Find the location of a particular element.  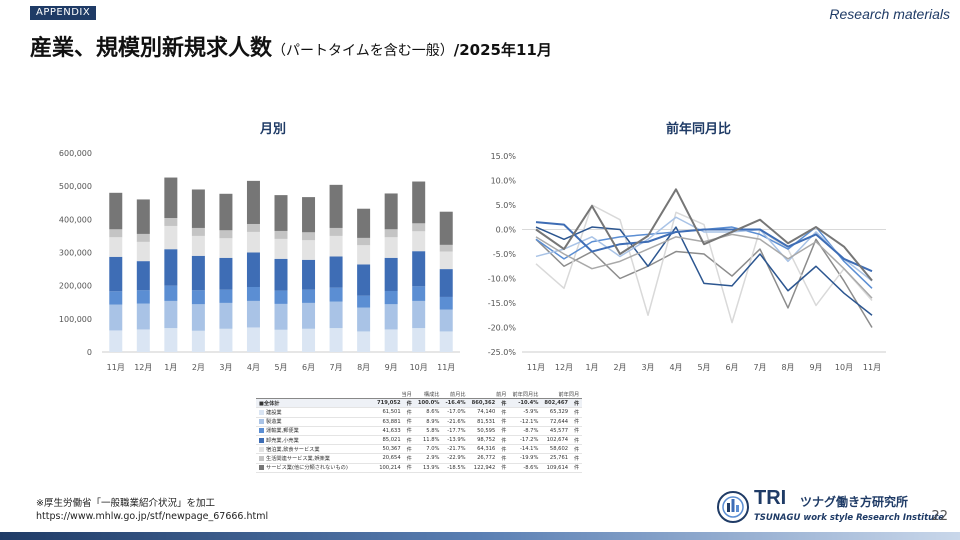

table-cell-text: 85,021 is located at coordinates (391, 440).